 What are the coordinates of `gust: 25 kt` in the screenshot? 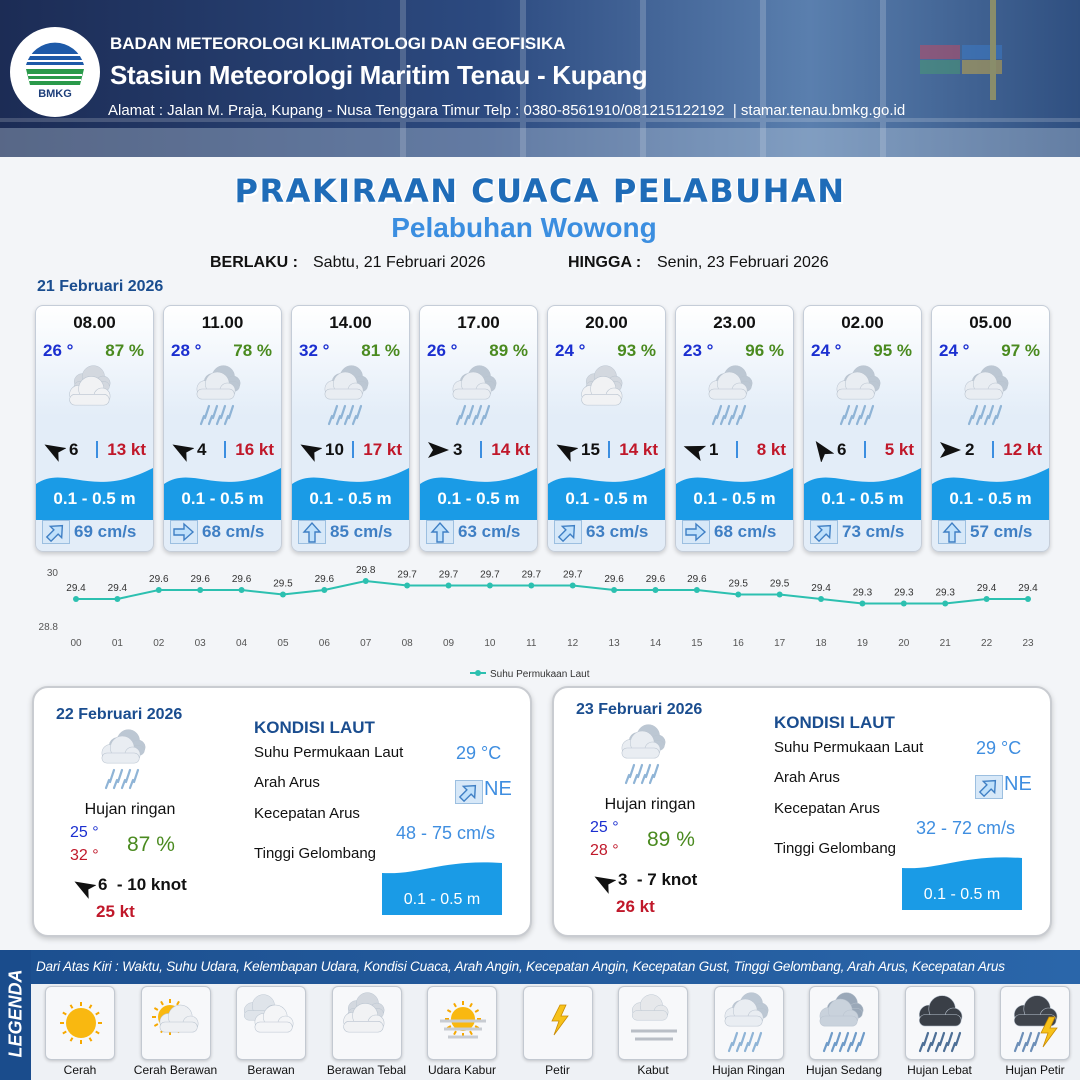 It's located at (115, 911).